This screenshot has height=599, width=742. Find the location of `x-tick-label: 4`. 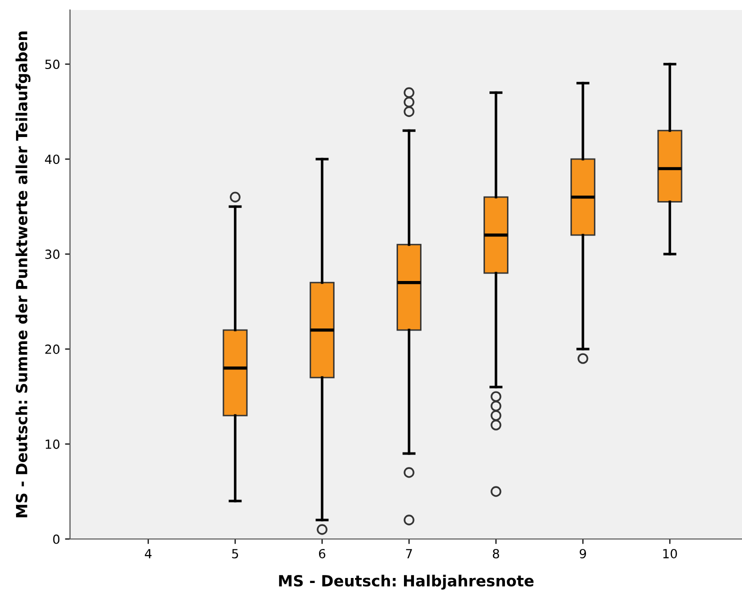

x-tick-label: 4 is located at coordinates (148, 553).